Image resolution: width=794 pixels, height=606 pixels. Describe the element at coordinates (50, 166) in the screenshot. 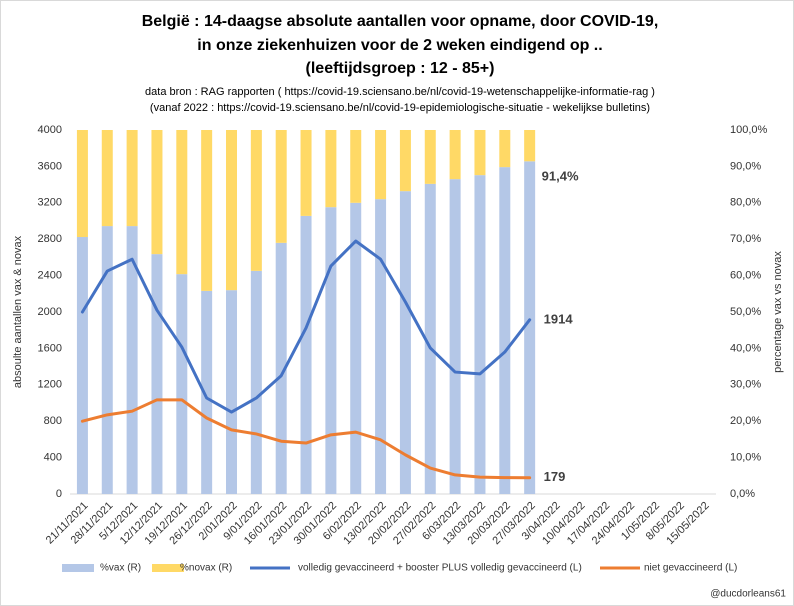

I see `y-tick-label: 3600` at that location.